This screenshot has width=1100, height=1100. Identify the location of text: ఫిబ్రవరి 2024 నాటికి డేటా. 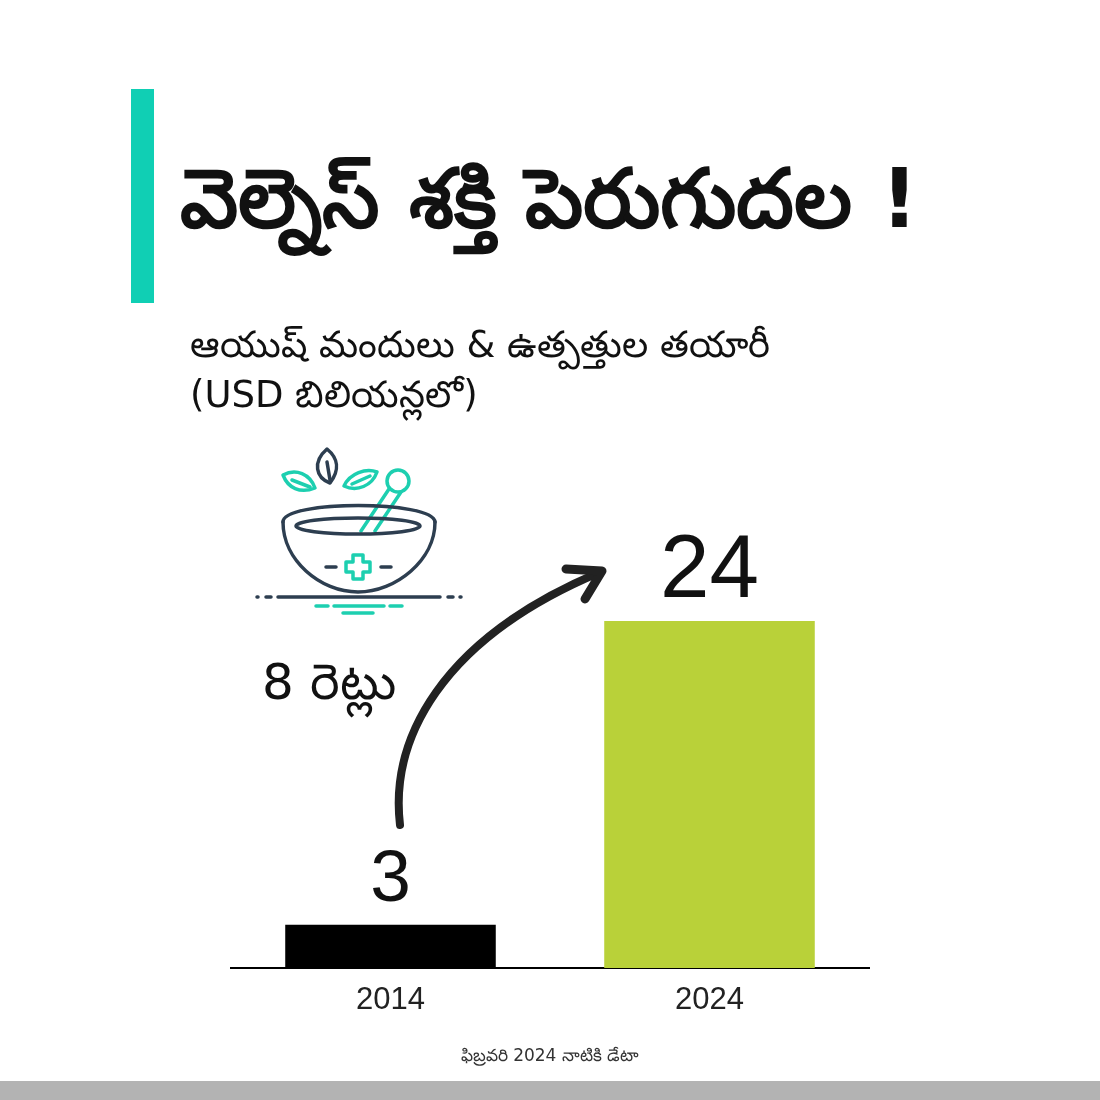
(550, 1055).